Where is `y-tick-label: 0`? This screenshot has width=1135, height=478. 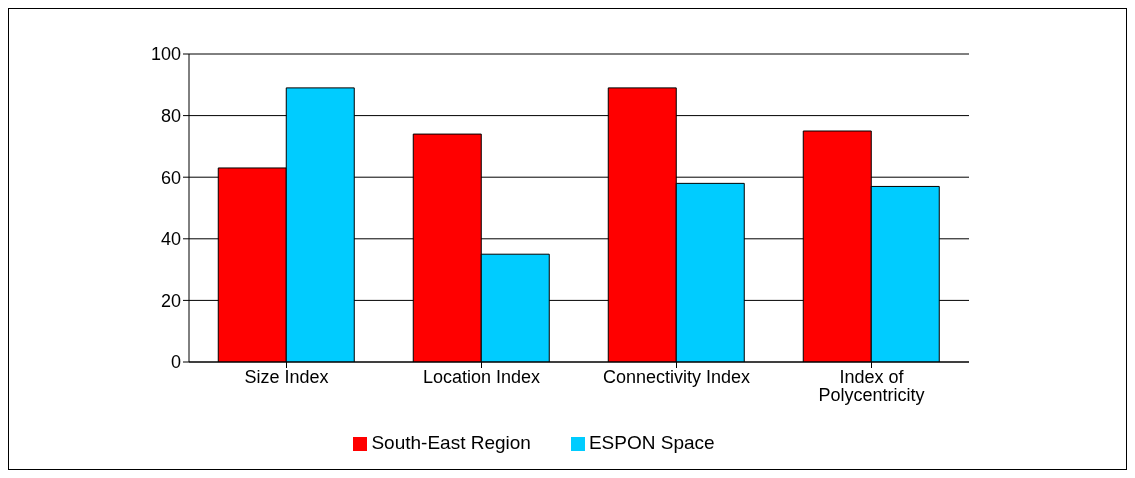
y-tick-label: 0 is located at coordinates (175, 362).